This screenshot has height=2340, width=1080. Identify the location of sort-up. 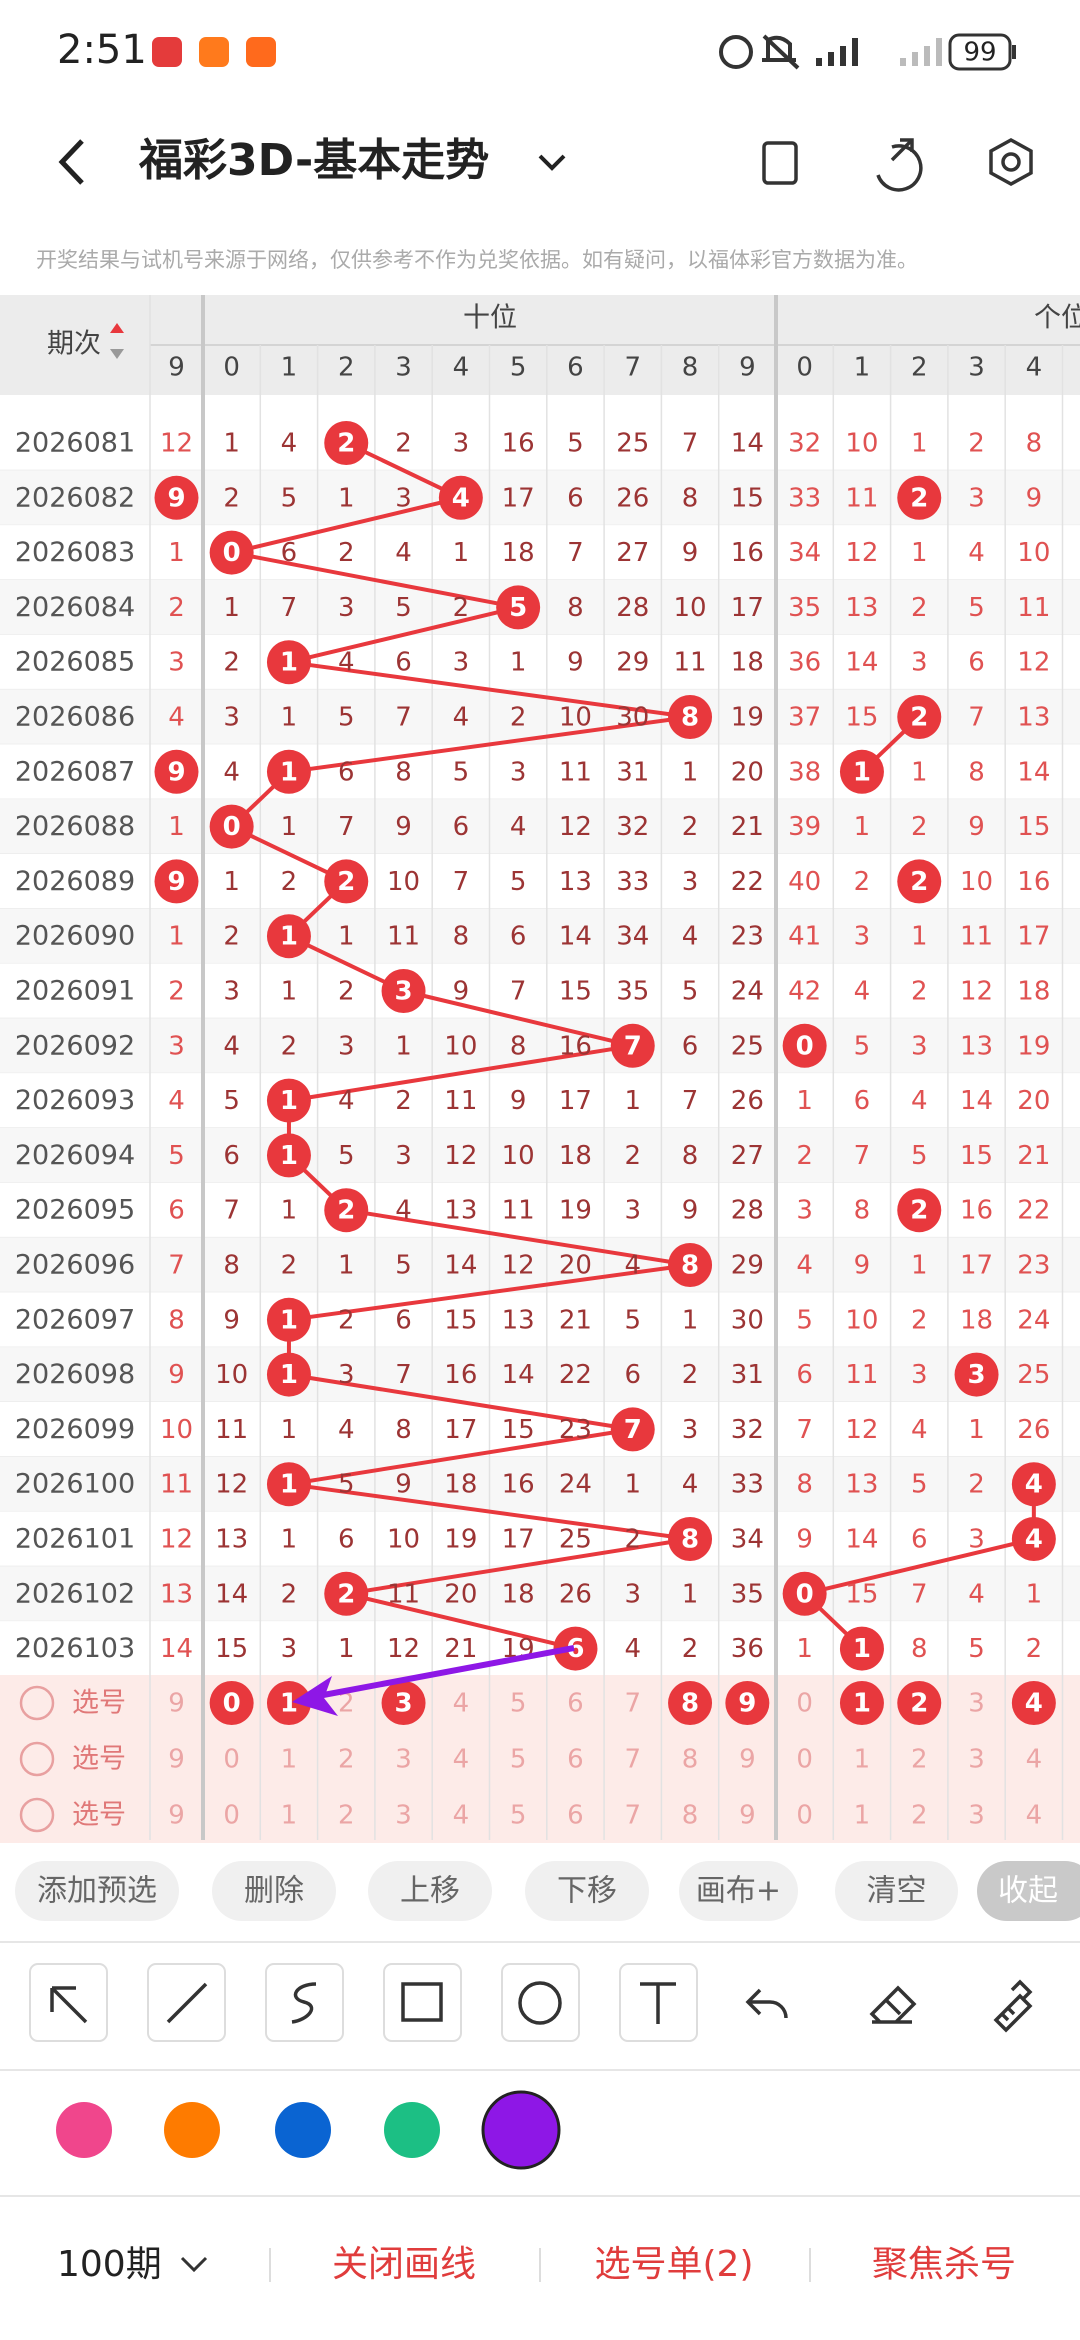
(117, 328).